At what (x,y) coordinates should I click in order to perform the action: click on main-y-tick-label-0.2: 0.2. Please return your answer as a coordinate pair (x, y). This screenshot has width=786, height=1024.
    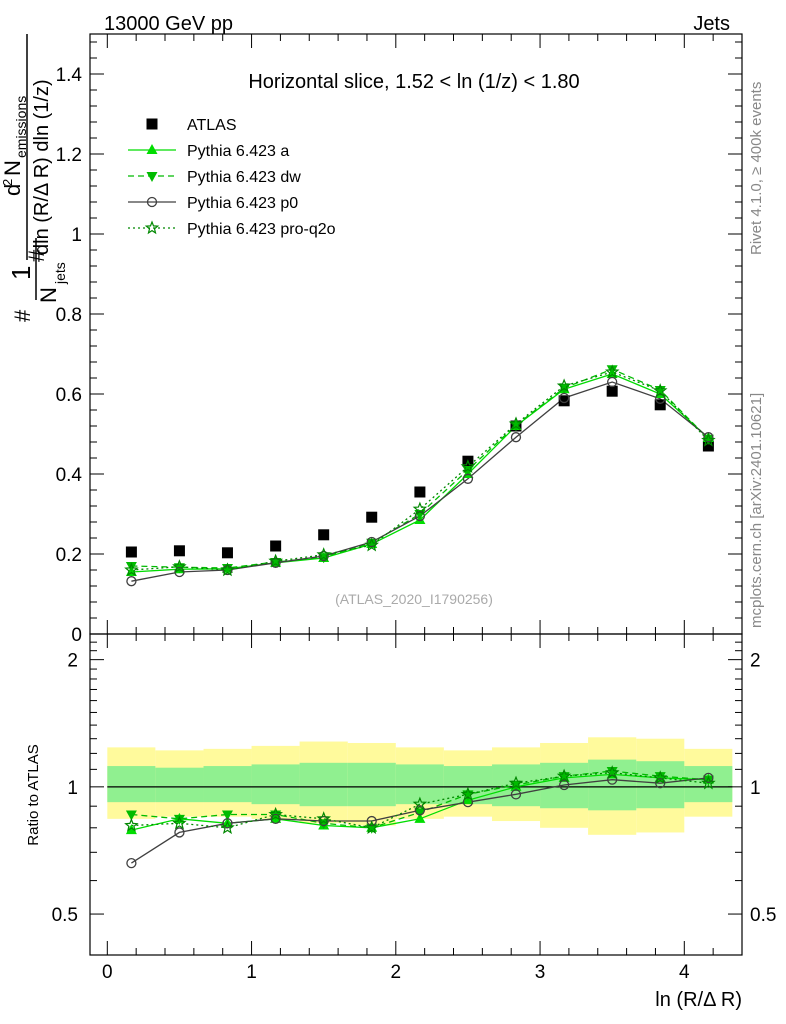
    Looking at the image, I should click on (69, 555).